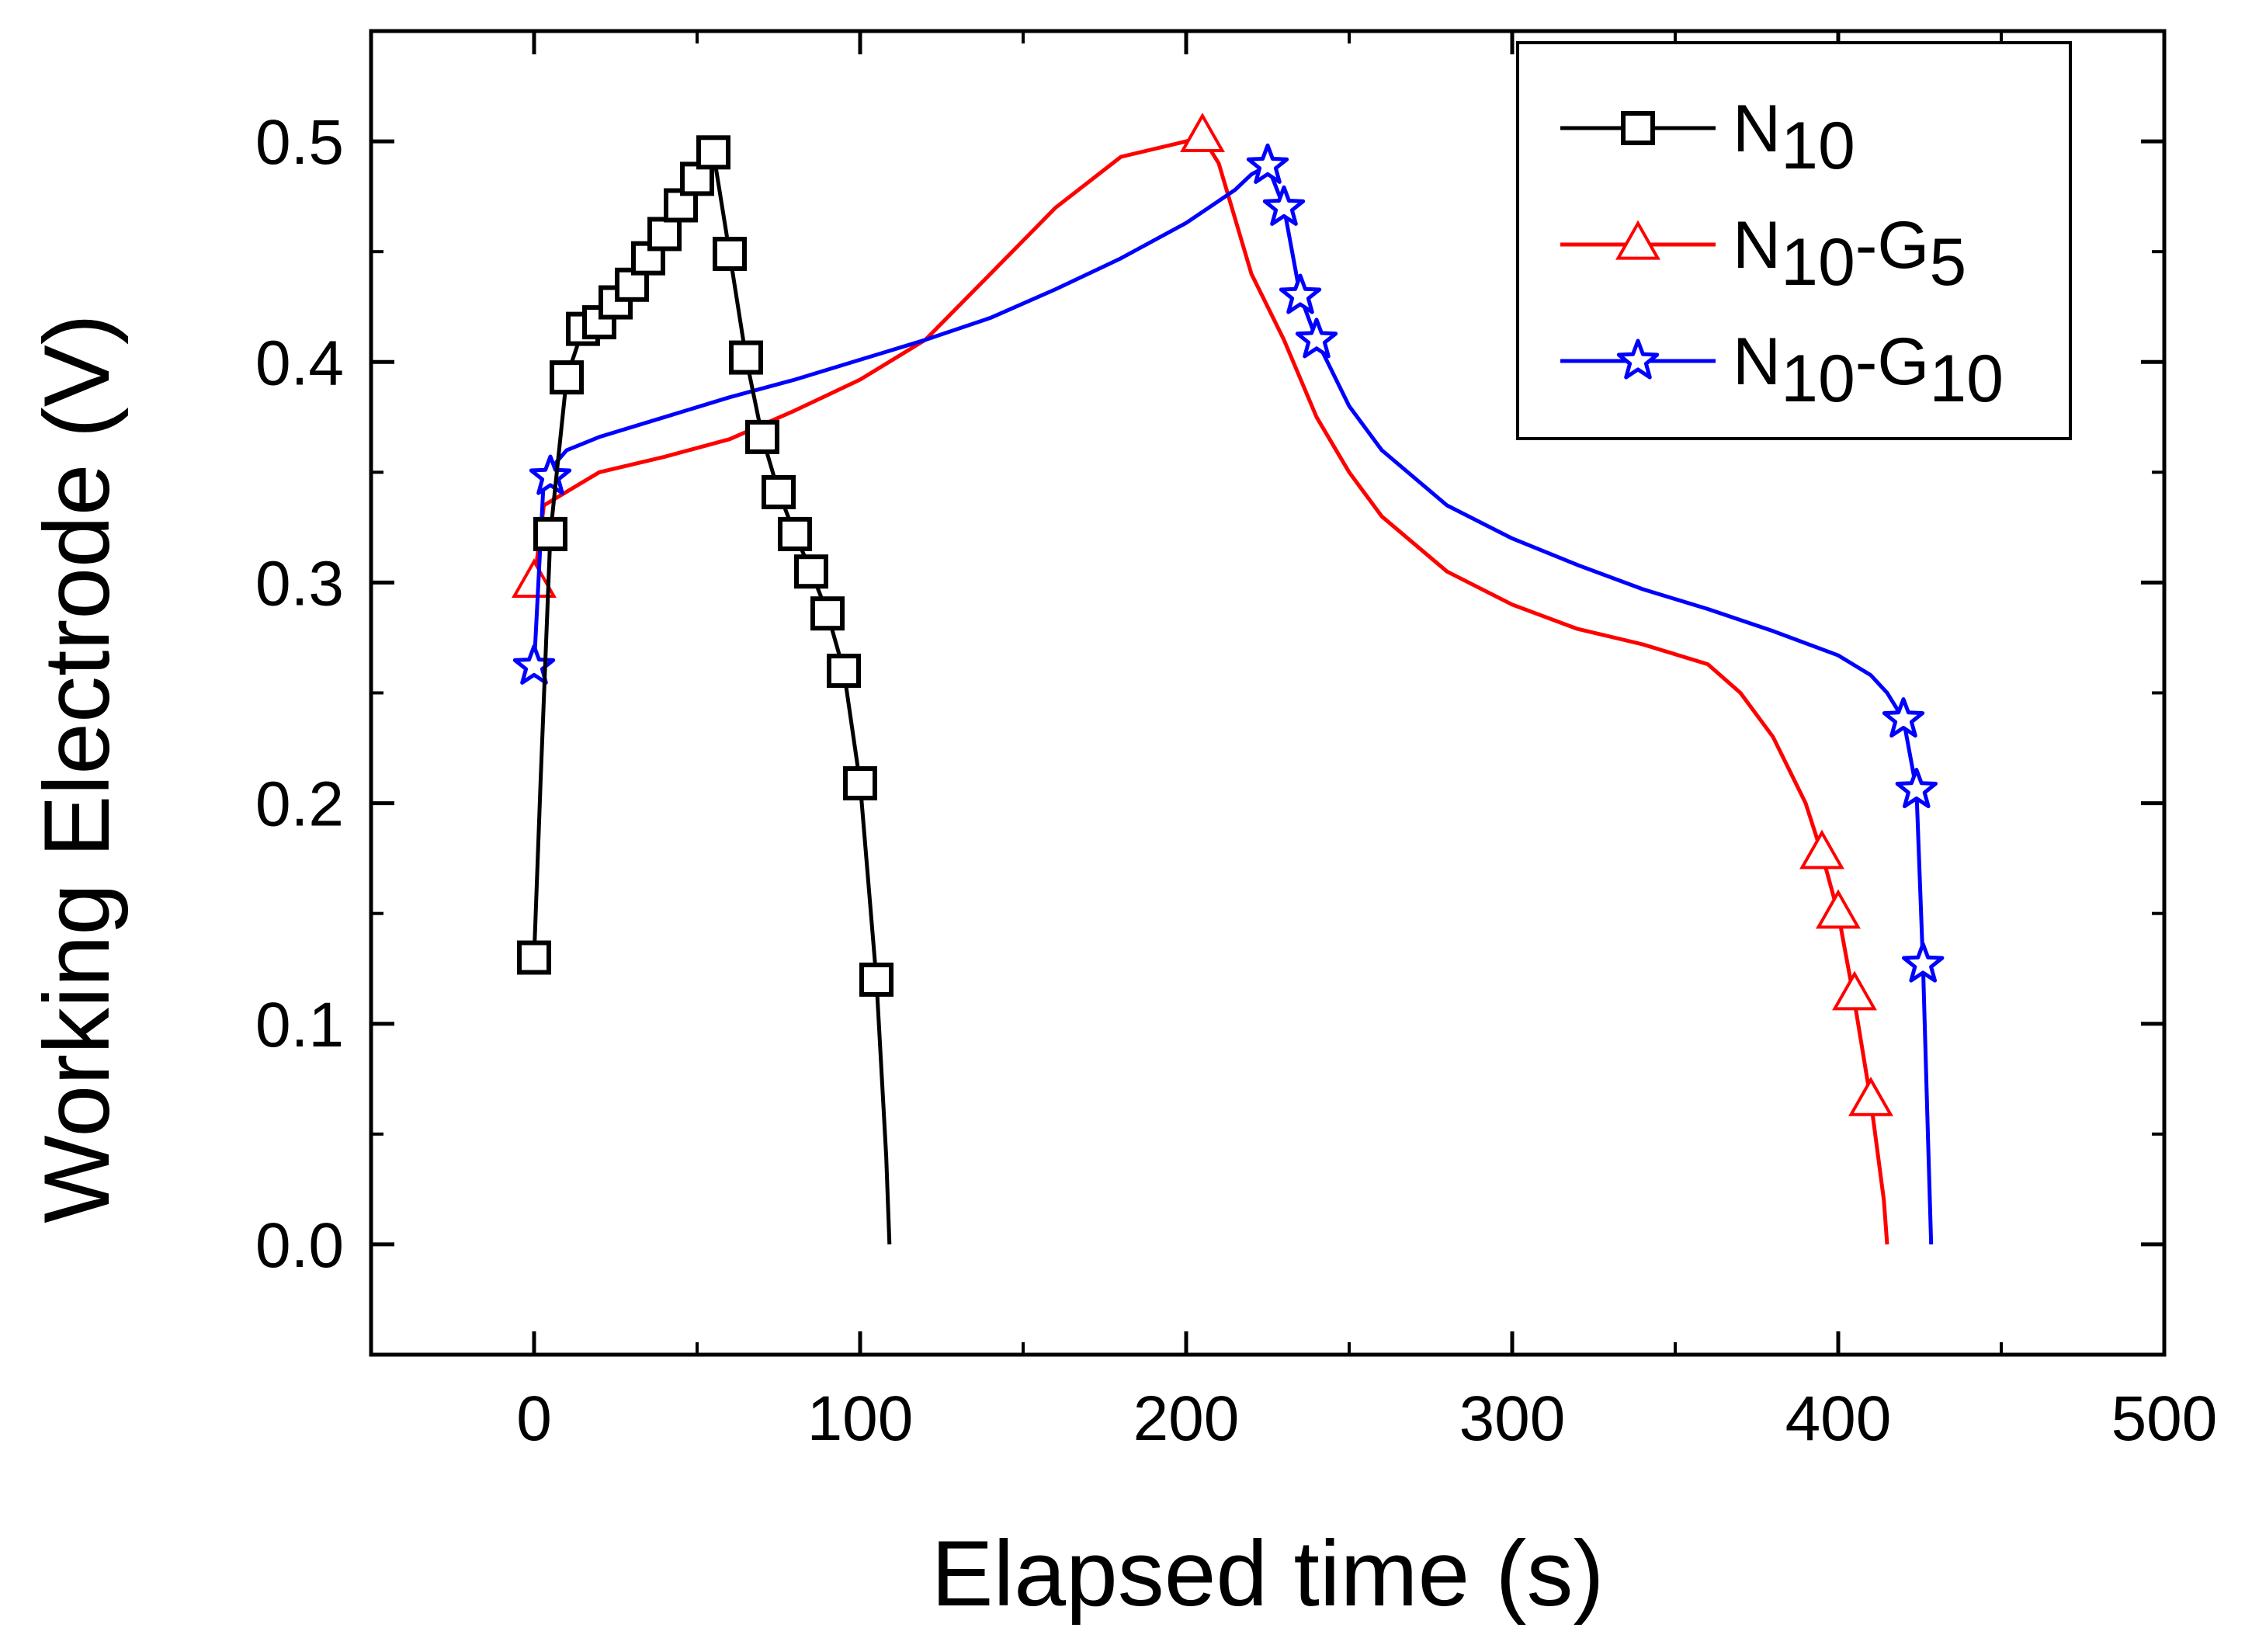 The width and height of the screenshot is (2245, 1652). Describe the element at coordinates (1637, 240) in the screenshot. I see `legend-marker-N10-G5` at that location.